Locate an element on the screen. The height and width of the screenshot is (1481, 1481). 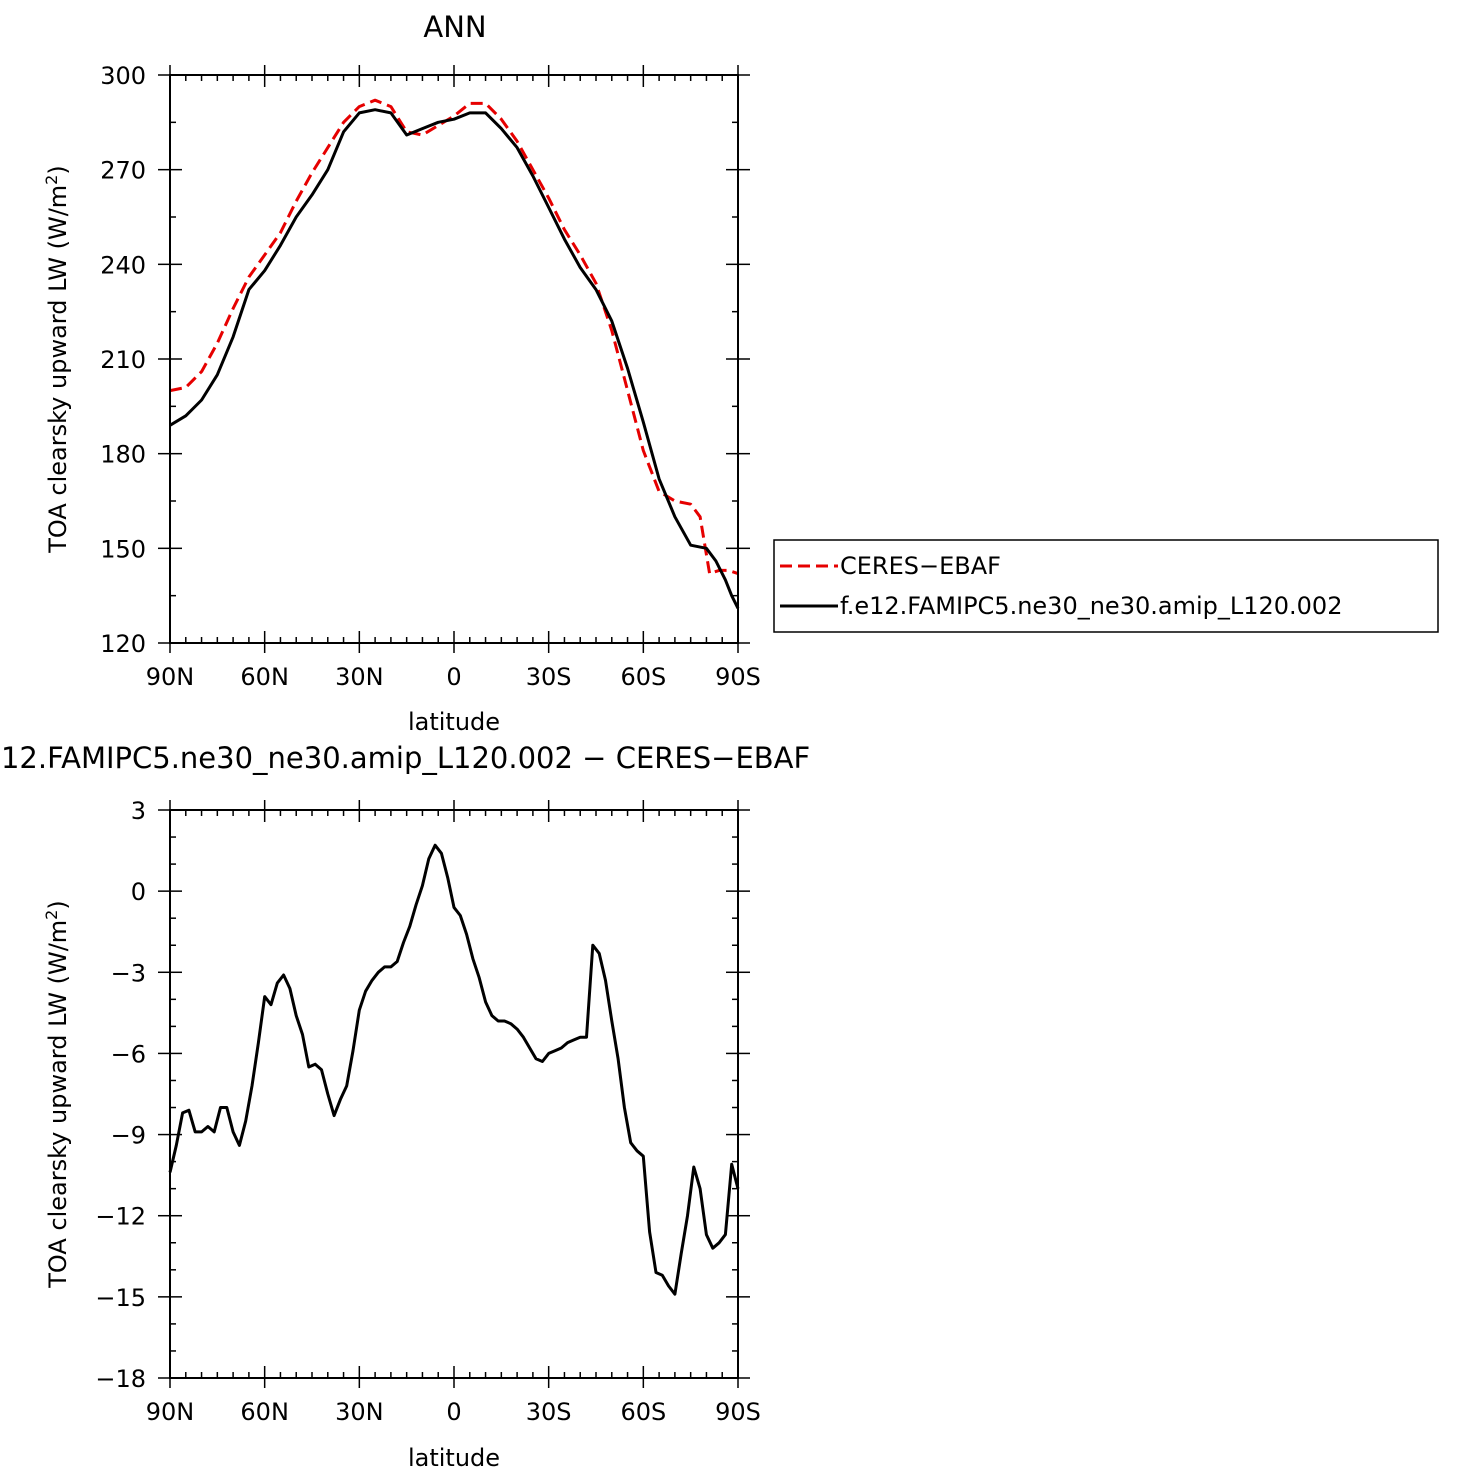
bottom-plot-frame is located at coordinates (454, 1094).